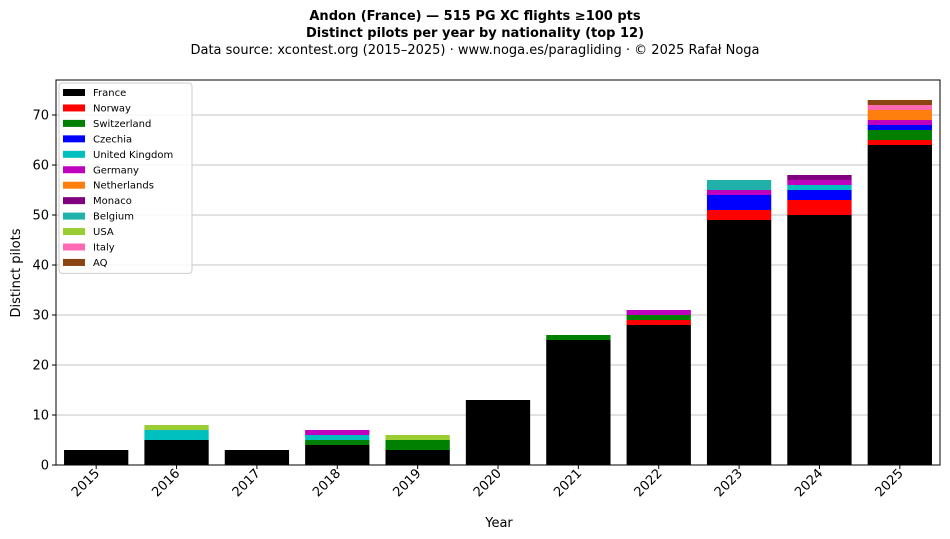 Image resolution: width=950 pixels, height=539 pixels. Describe the element at coordinates (809, 483) in the screenshot. I see `x-tick-label: 2024` at that location.